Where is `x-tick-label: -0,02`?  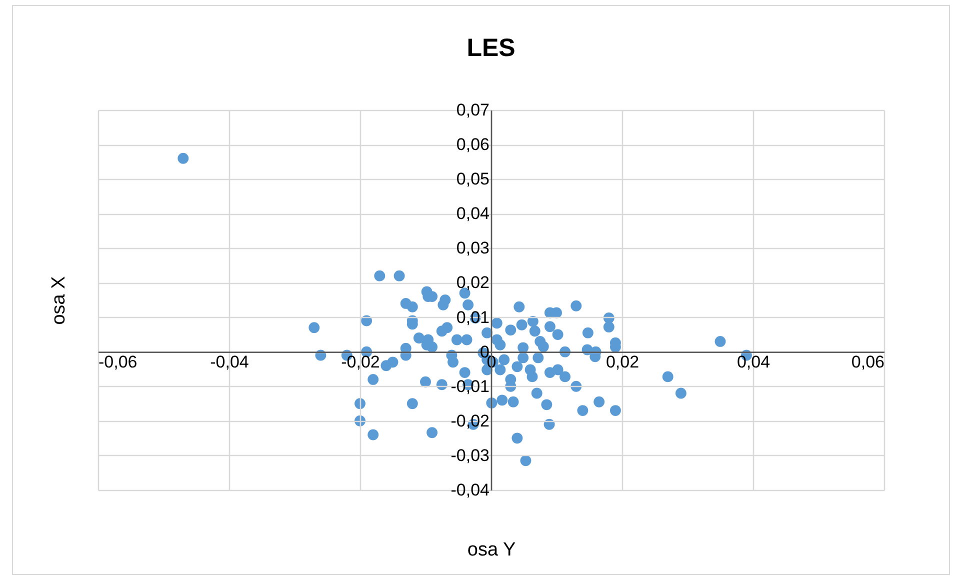
x-tick-label: -0,02 is located at coordinates (360, 362).